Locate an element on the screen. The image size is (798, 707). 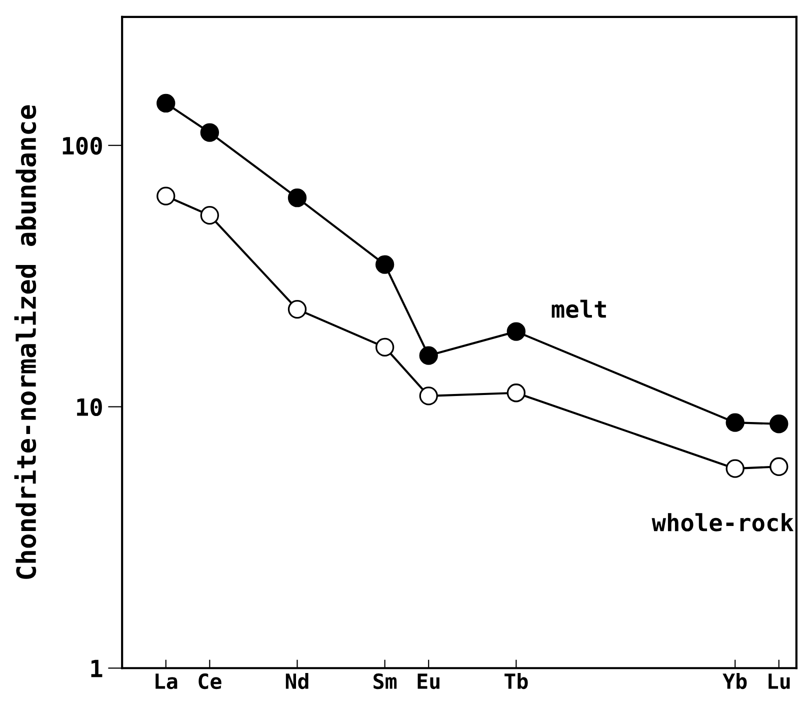
y-tick-label: 1 is located at coordinates (96, 669).